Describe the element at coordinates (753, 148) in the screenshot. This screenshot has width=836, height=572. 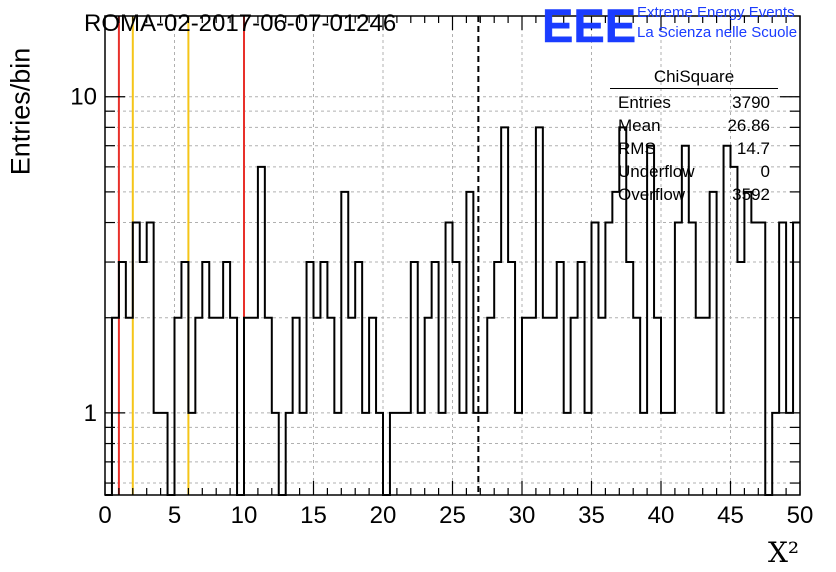
I see `stats-value: 14.7` at that location.